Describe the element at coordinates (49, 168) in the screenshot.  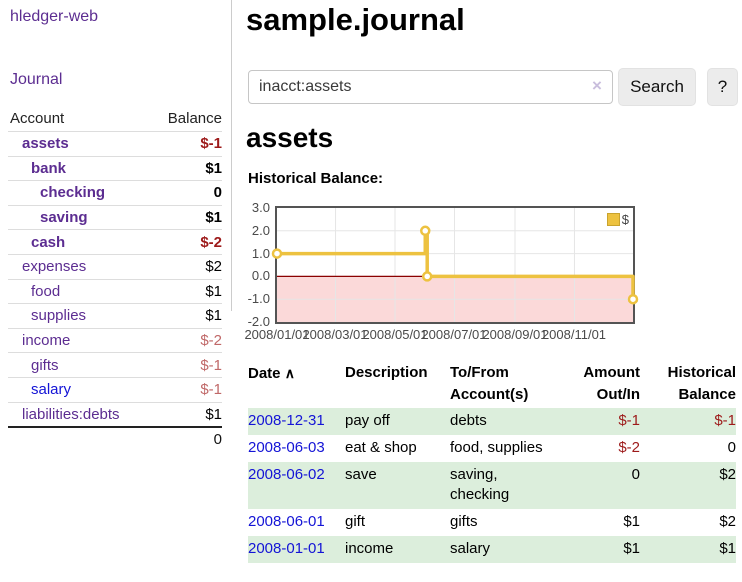
I see `account-link-bank: bank` at that location.